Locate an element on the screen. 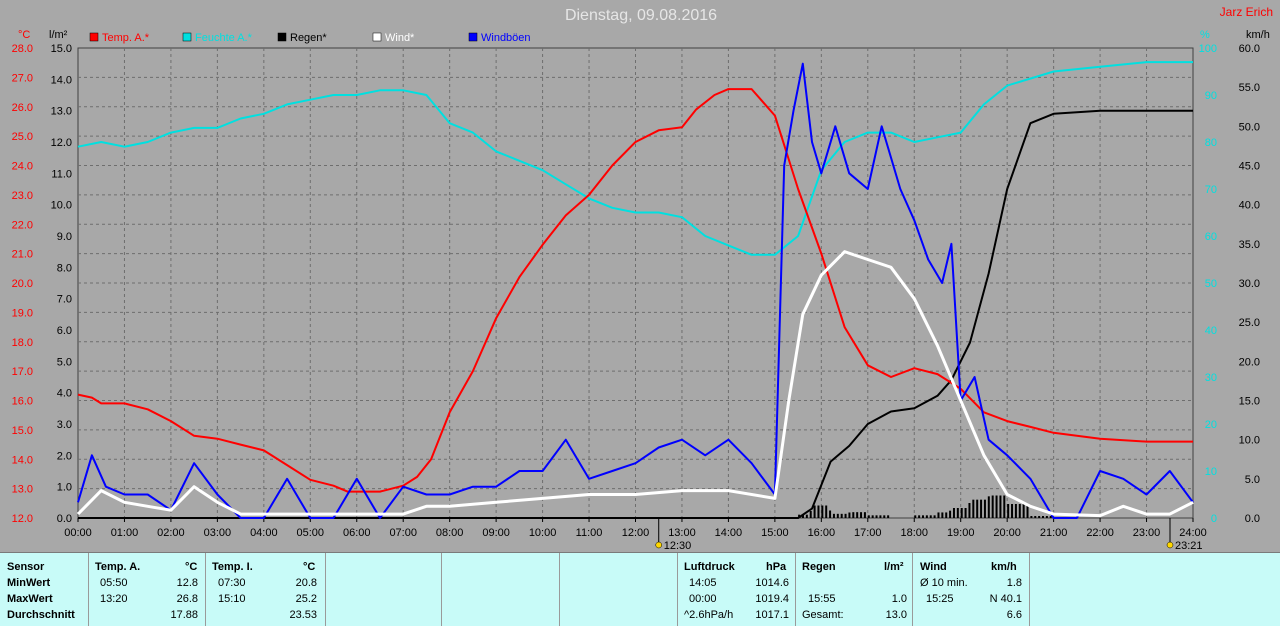  legend-label: Wind* is located at coordinates (400, 38).